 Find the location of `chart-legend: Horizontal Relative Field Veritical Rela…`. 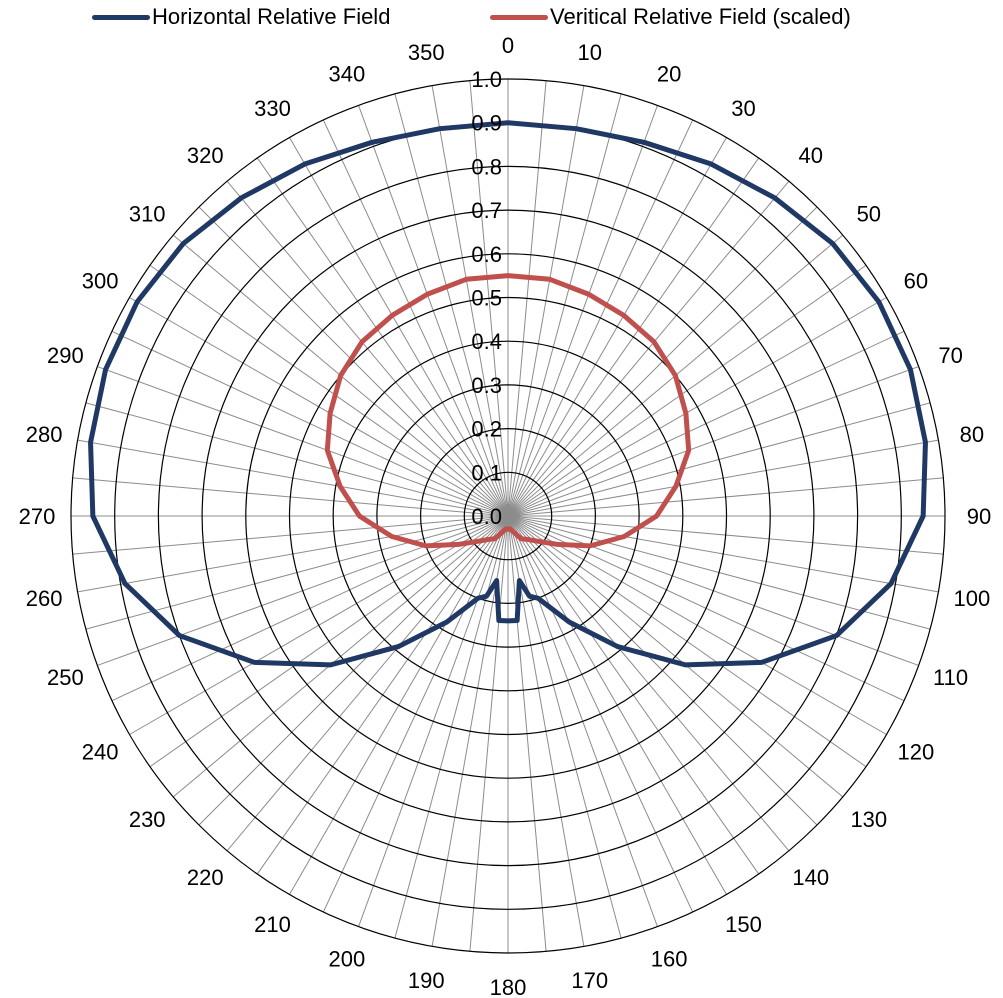

chart-legend: Horizontal Relative Field Veritical Rela… is located at coordinates (501, 22).